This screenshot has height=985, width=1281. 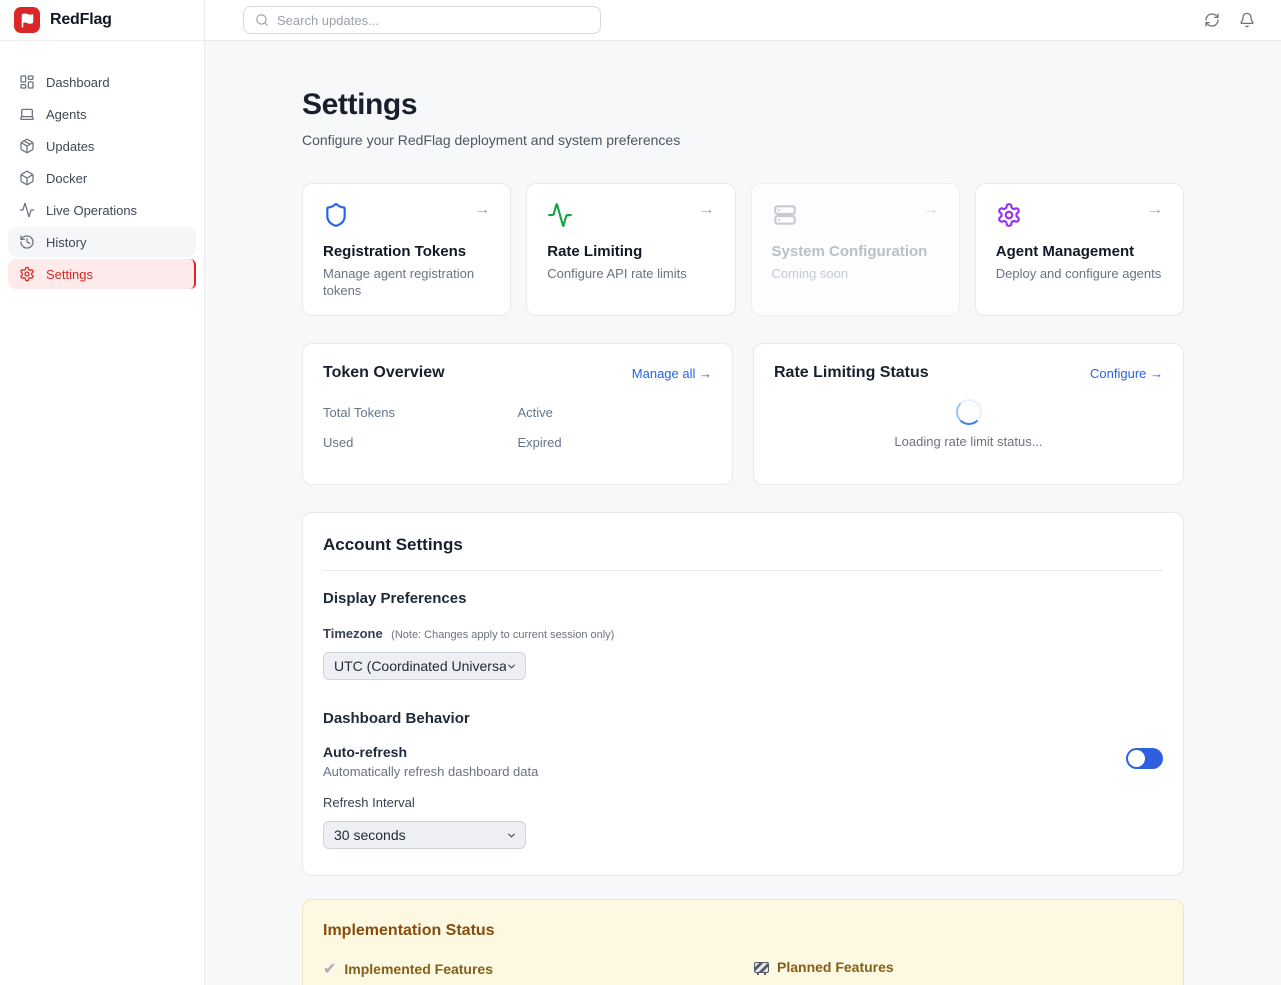 I want to click on search-box, so click(x=422, y=20).